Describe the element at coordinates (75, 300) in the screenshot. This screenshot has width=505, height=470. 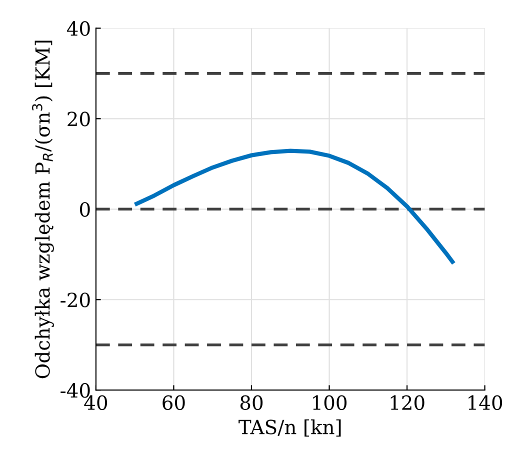
I see `y-tick-label: -20` at that location.